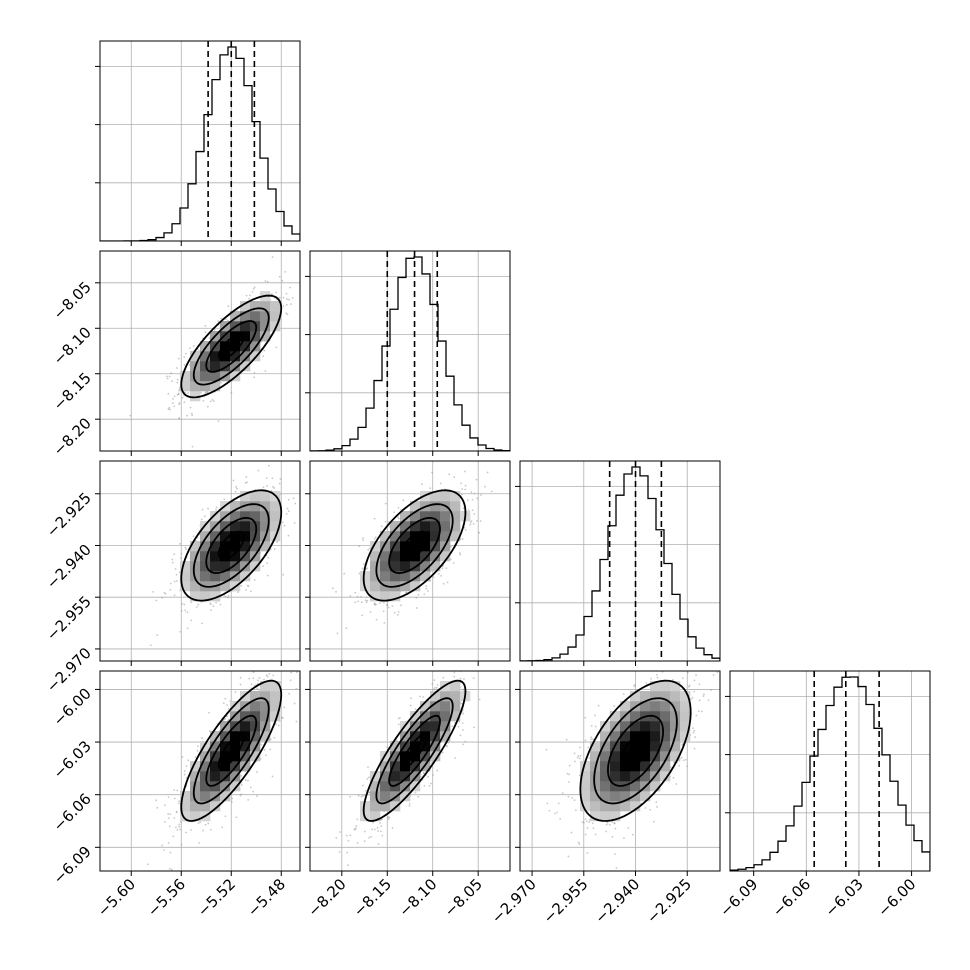  What do you see at coordinates (72, 812) in the screenshot?
I see `y-tick-label-3-1: −6.06` at bounding box center [72, 812].